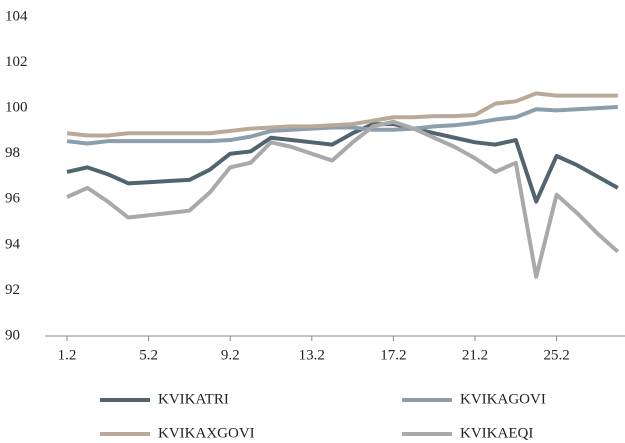 This screenshot has width=625, height=443. Describe the element at coordinates (496, 433) in the screenshot. I see `legend-label: KVIKAEQI` at that location.